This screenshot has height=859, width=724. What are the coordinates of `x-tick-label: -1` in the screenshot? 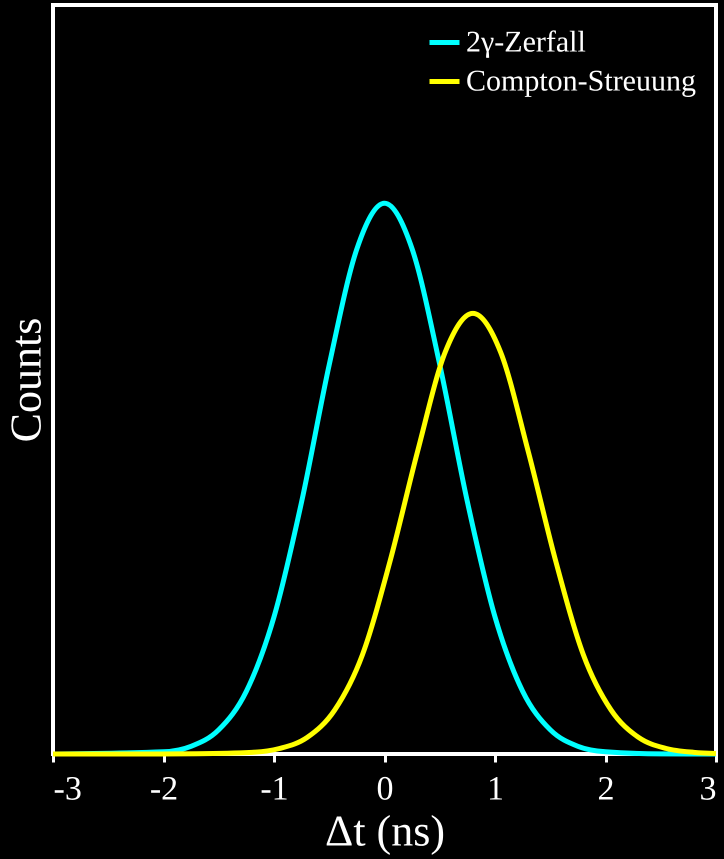 It's located at (274, 789).